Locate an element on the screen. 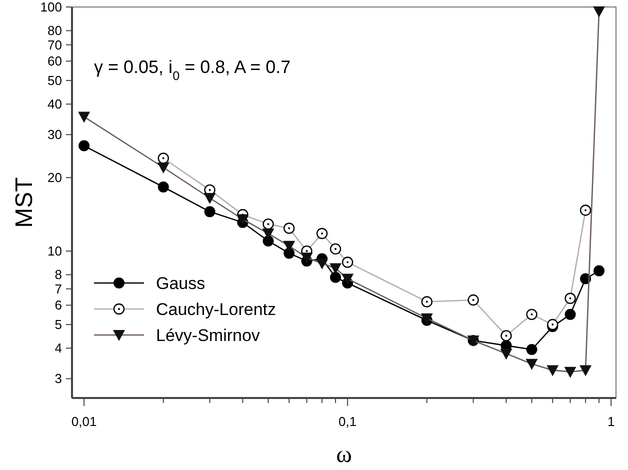 The width and height of the screenshot is (628, 470). y-tick-label: 5 is located at coordinates (58, 324).